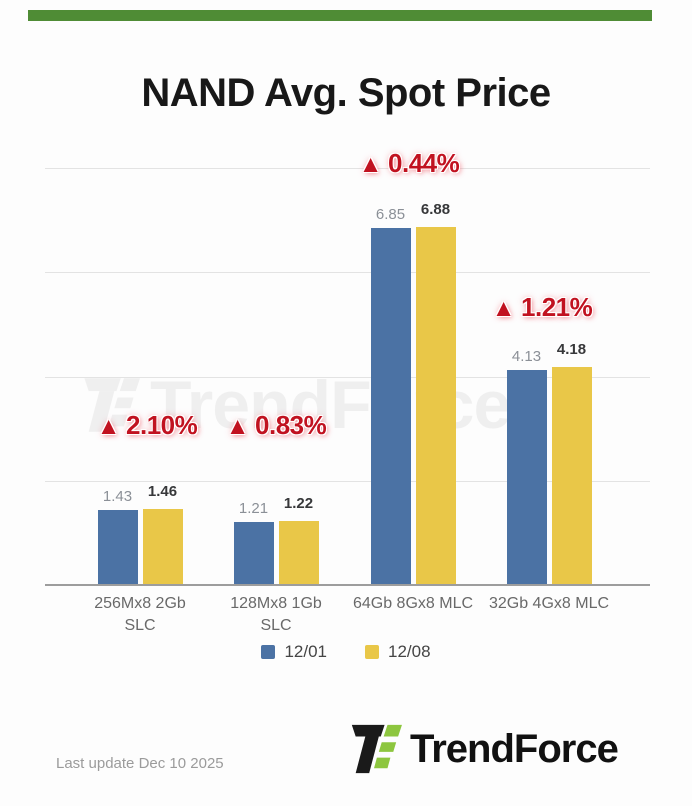 The height and width of the screenshot is (806, 692). I want to click on page-title: NAND Avg. Spot Price, so click(346, 92).